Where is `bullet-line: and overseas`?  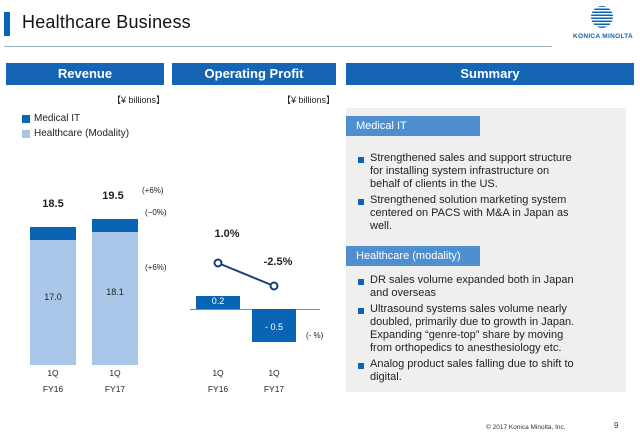
bullet-line: and overseas is located at coordinates (403, 293).